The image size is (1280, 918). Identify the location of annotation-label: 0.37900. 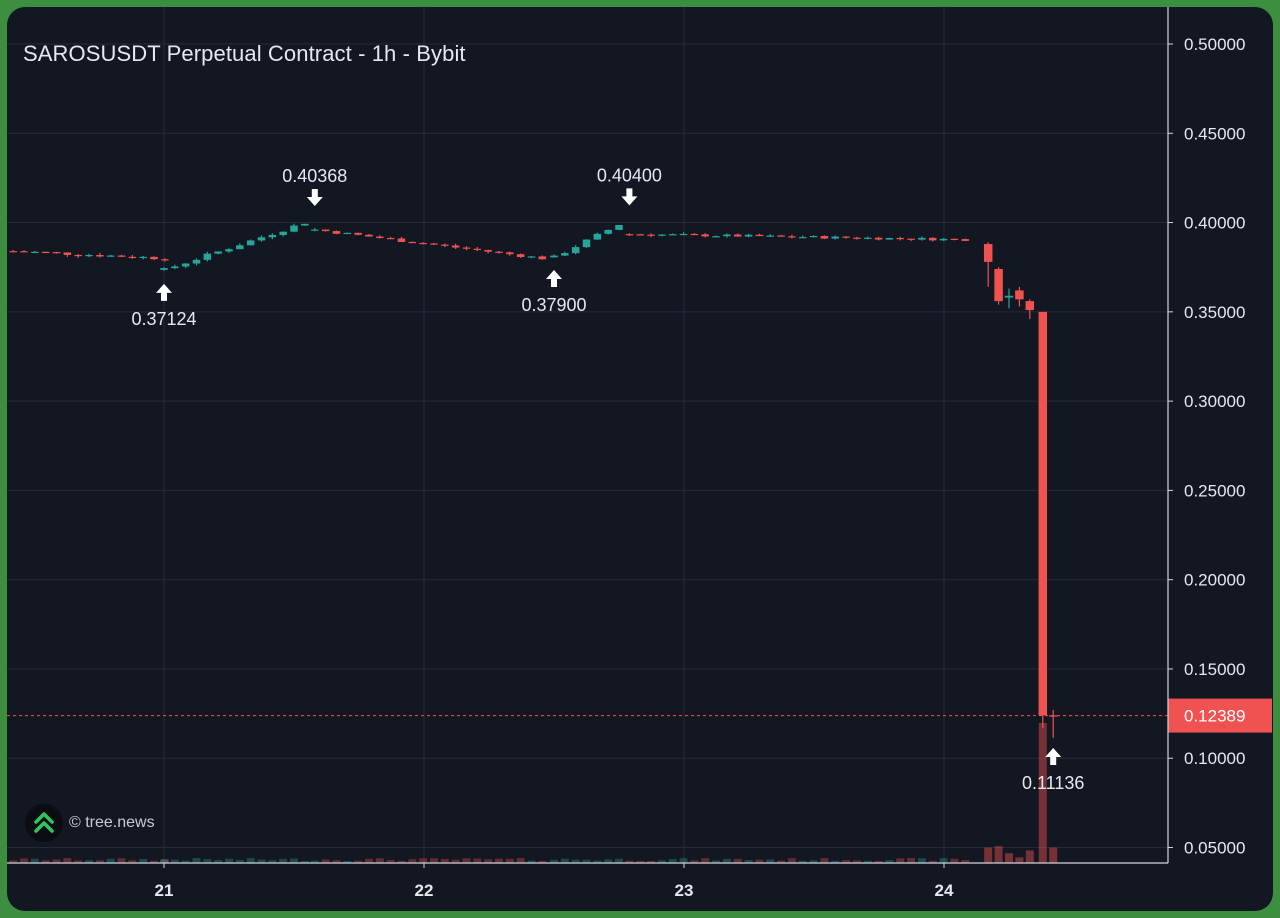
(553, 305).